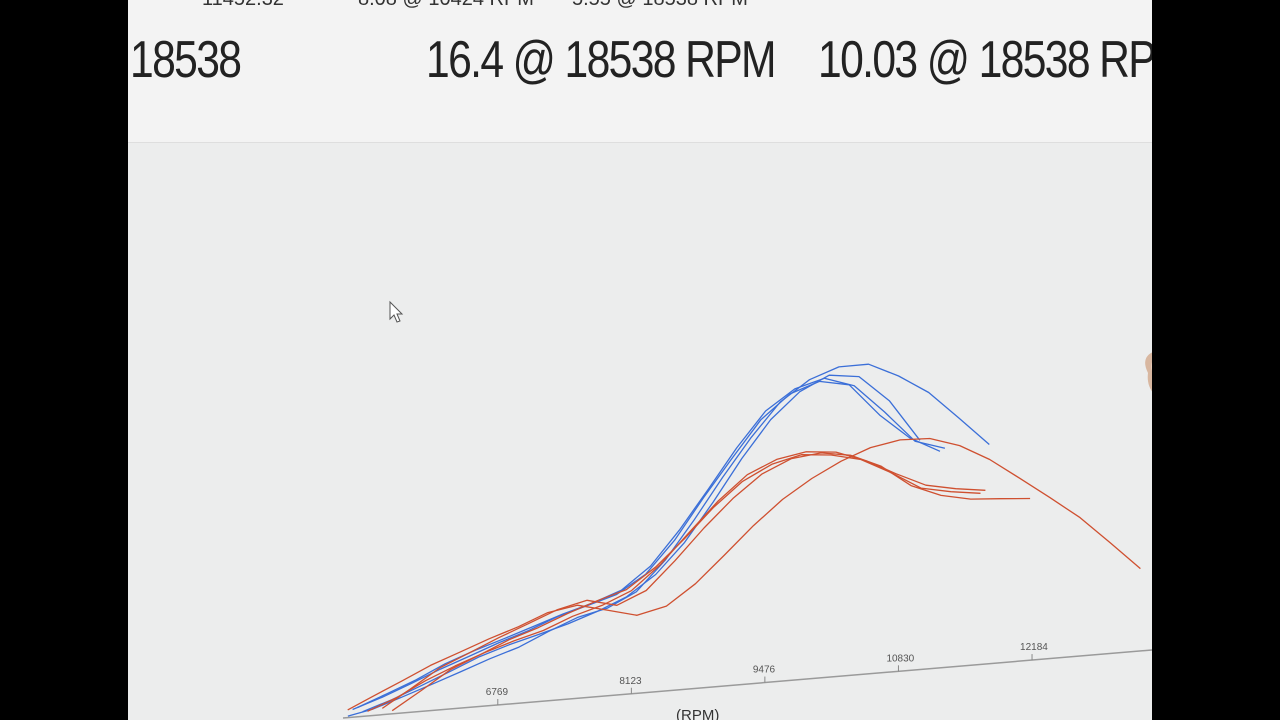 The height and width of the screenshot is (720, 1280). I want to click on finger-overlay, so click(1148, 372).